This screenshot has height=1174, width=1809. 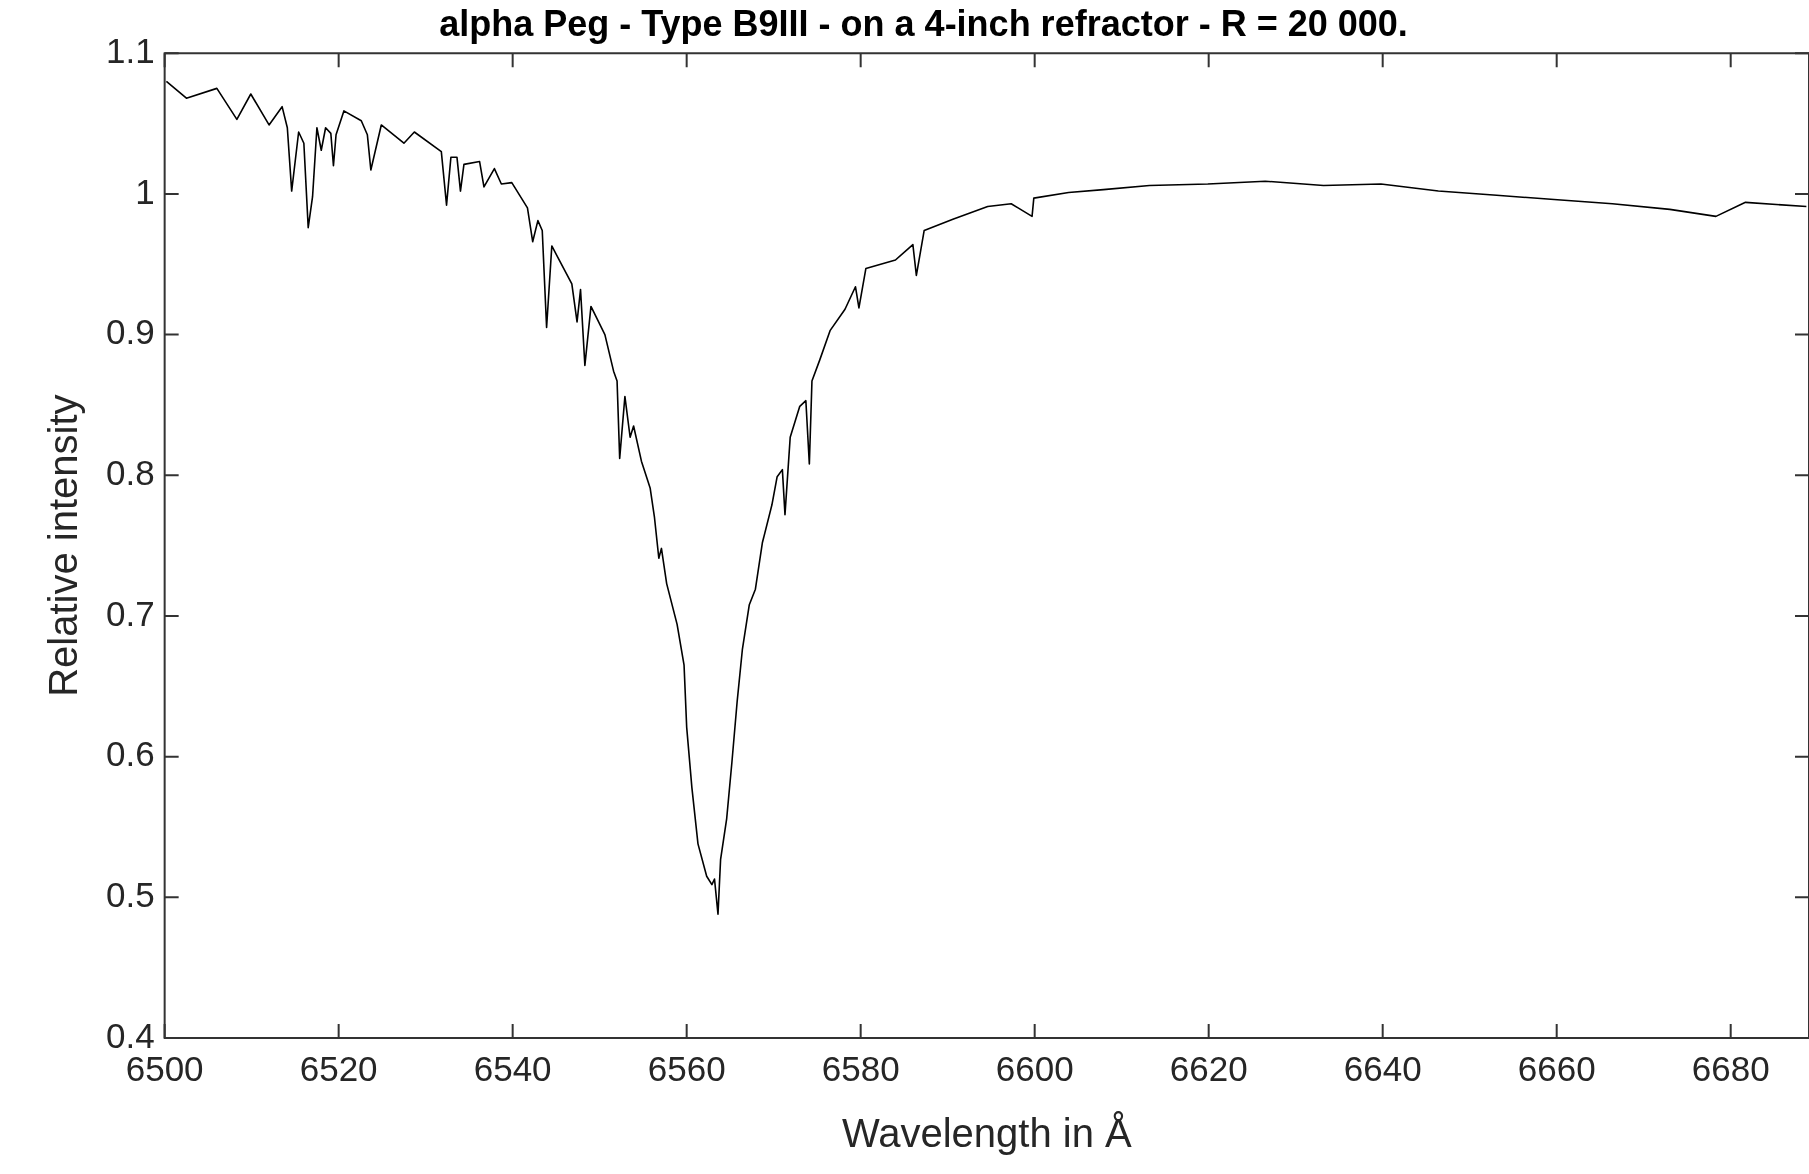 What do you see at coordinates (130, 472) in the screenshot?
I see `y-tick-label: 0.8` at bounding box center [130, 472].